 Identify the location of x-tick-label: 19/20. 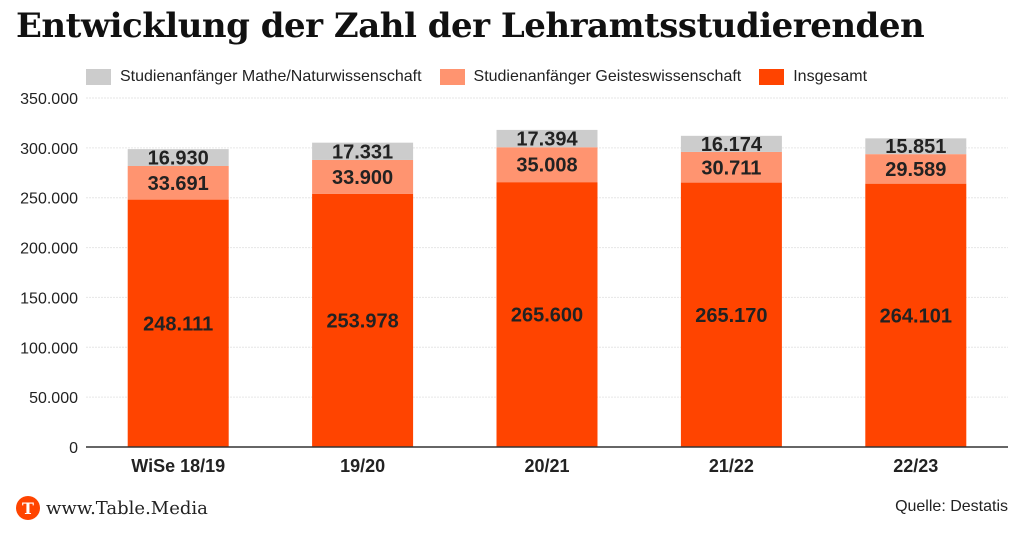
(362, 466).